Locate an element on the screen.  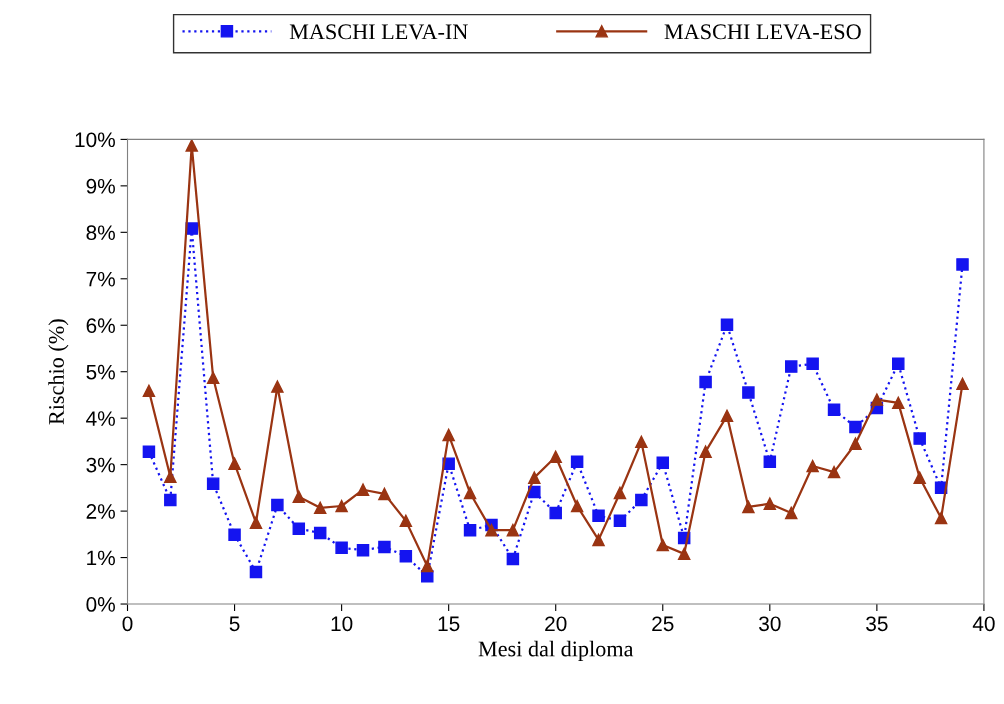
y-axis-title: Rischio (%) is located at coordinates (58, 372).